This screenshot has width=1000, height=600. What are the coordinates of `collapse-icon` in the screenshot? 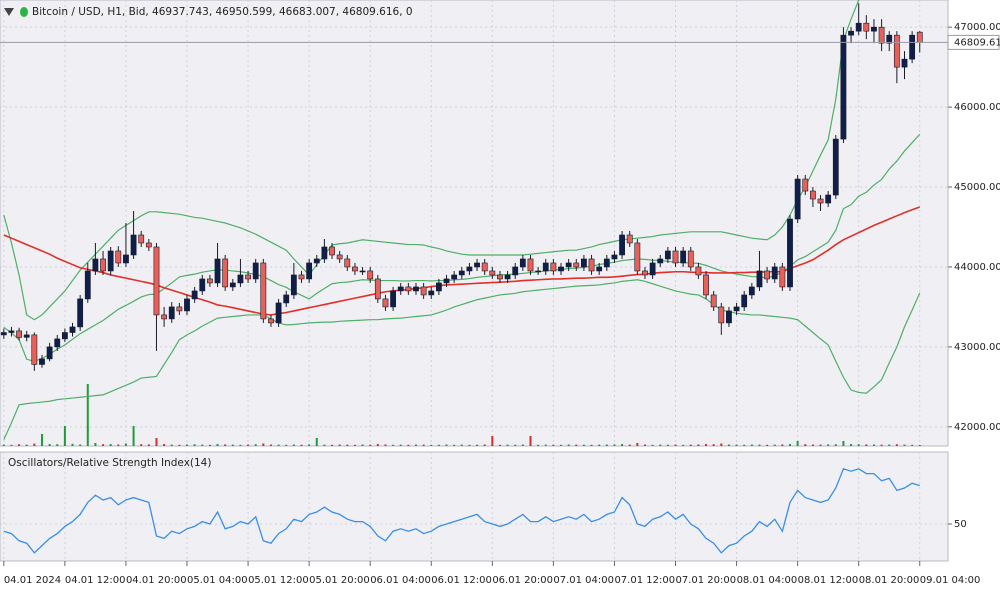 It's located at (9, 12).